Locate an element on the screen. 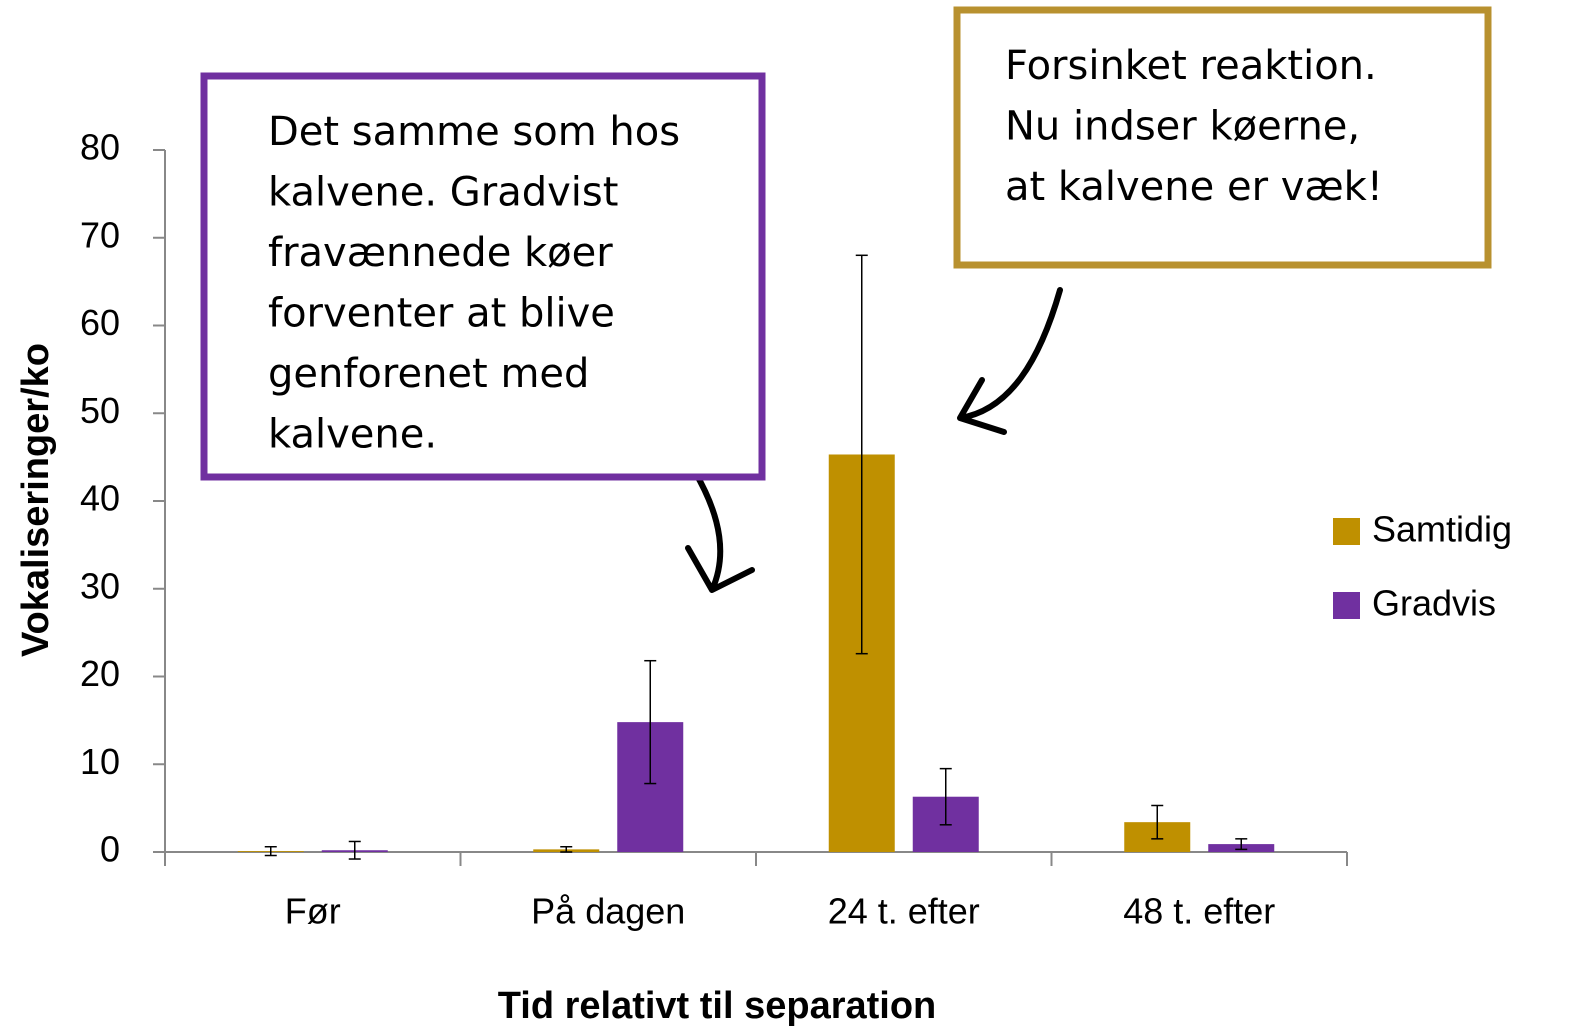 The height and width of the screenshot is (1036, 1572). y-tick-label: 70 is located at coordinates (100, 234).